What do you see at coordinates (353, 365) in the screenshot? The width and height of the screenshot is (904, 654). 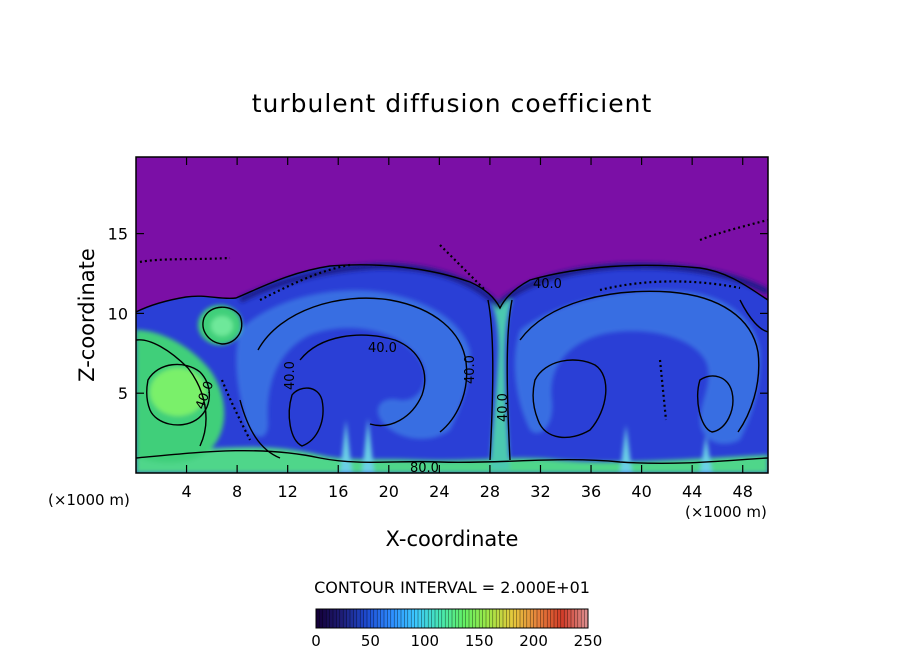 I see `mid-band-left` at bounding box center [353, 365].